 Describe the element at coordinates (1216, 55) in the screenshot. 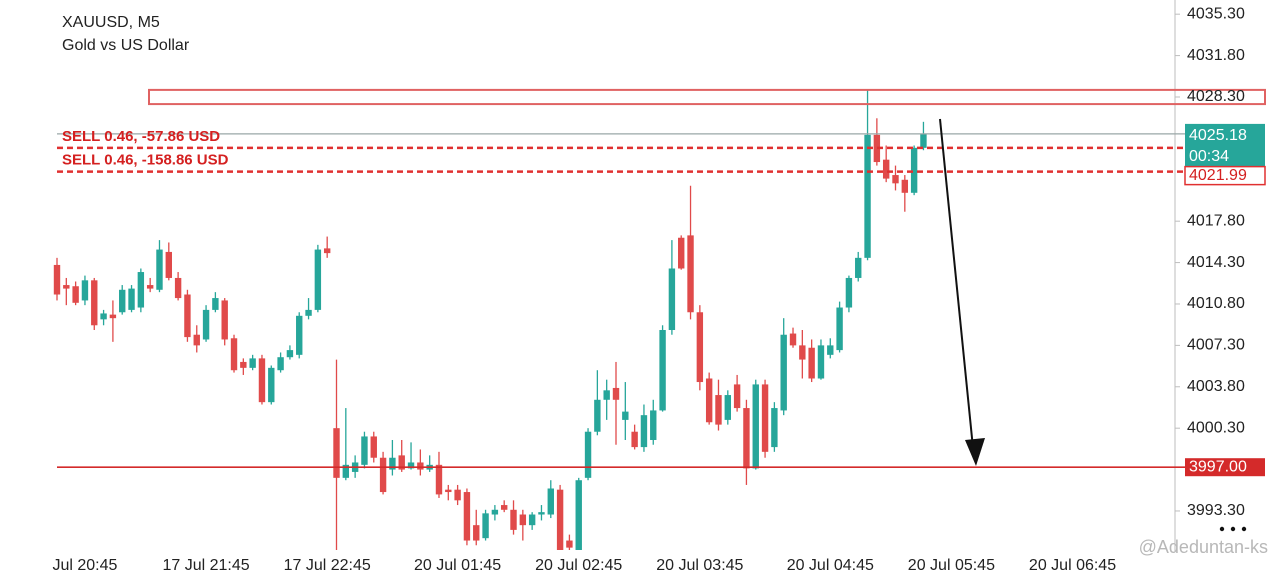

I see `y-tick-label: 4031.80` at that location.